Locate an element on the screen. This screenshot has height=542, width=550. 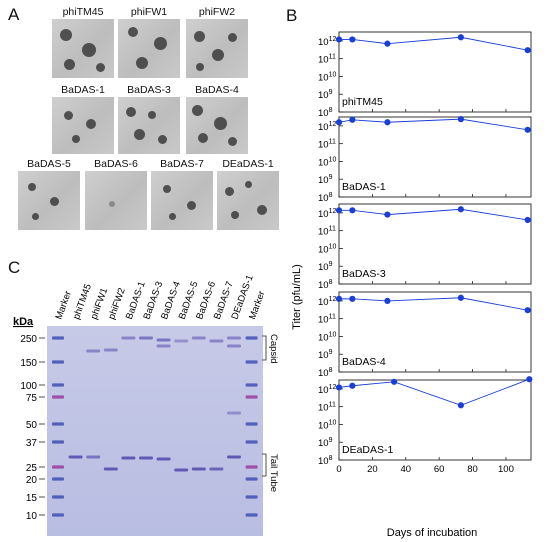
plaque-label: phiFW1 is located at coordinates (149, 12).